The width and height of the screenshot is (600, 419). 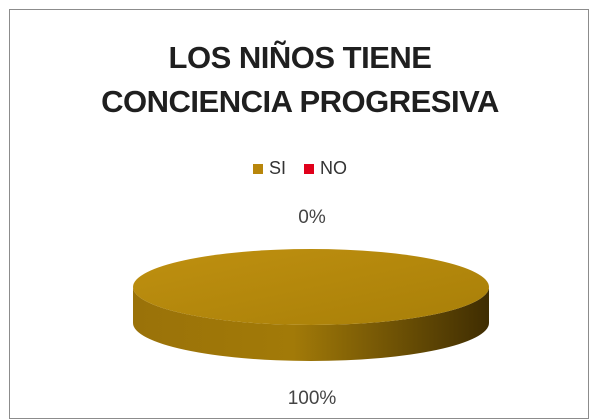 I want to click on legend-item-si: SI, so click(x=269, y=168).